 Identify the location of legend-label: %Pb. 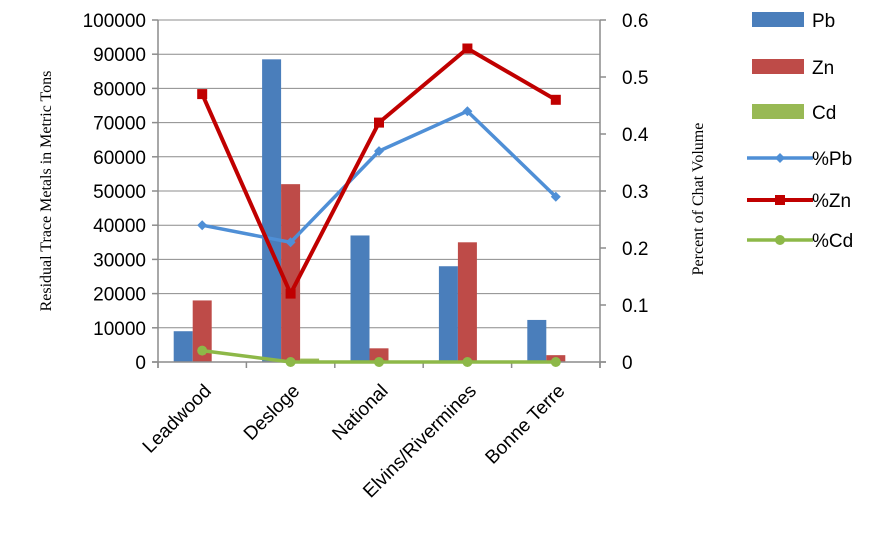
(832, 159).